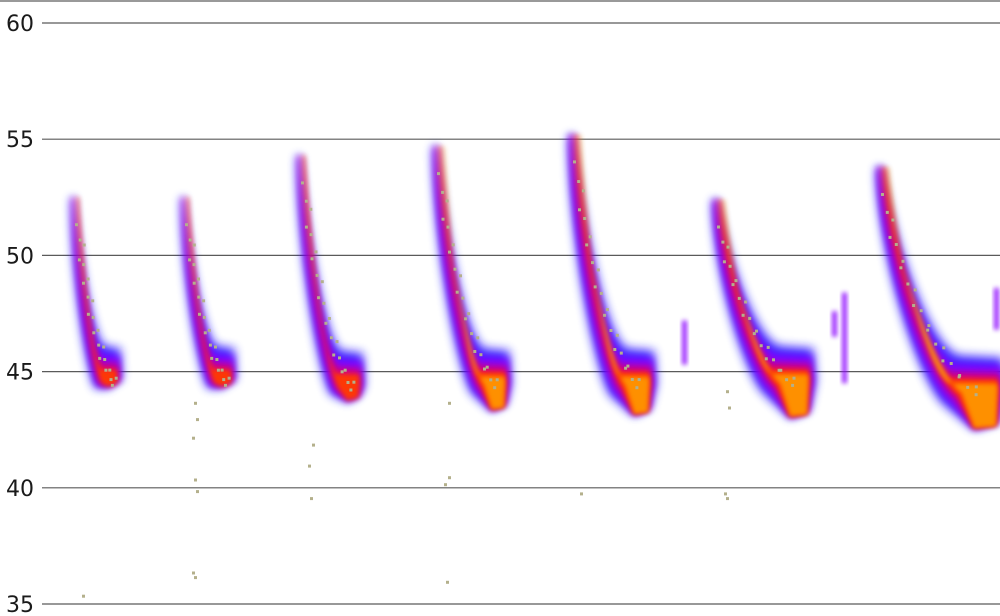 The height and width of the screenshot is (616, 1000). What do you see at coordinates (20, 373) in the screenshot?
I see `y-tick-label: 45` at bounding box center [20, 373].